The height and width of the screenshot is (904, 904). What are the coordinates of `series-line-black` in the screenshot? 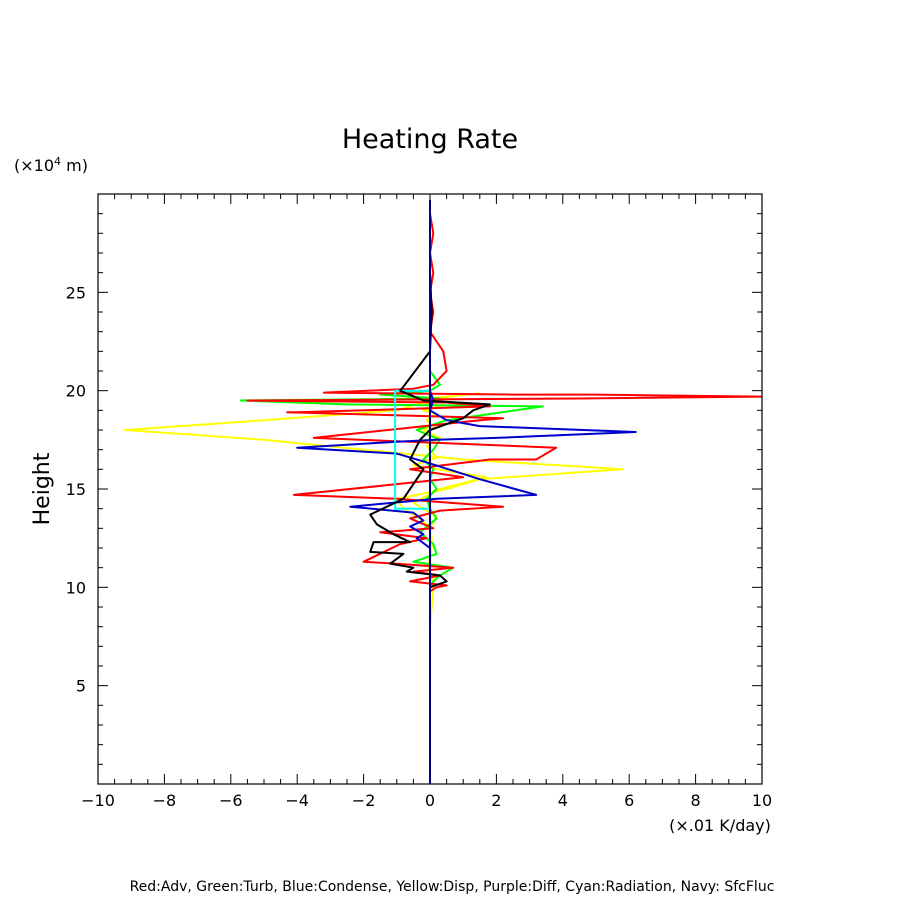 It's located at (430, 425).